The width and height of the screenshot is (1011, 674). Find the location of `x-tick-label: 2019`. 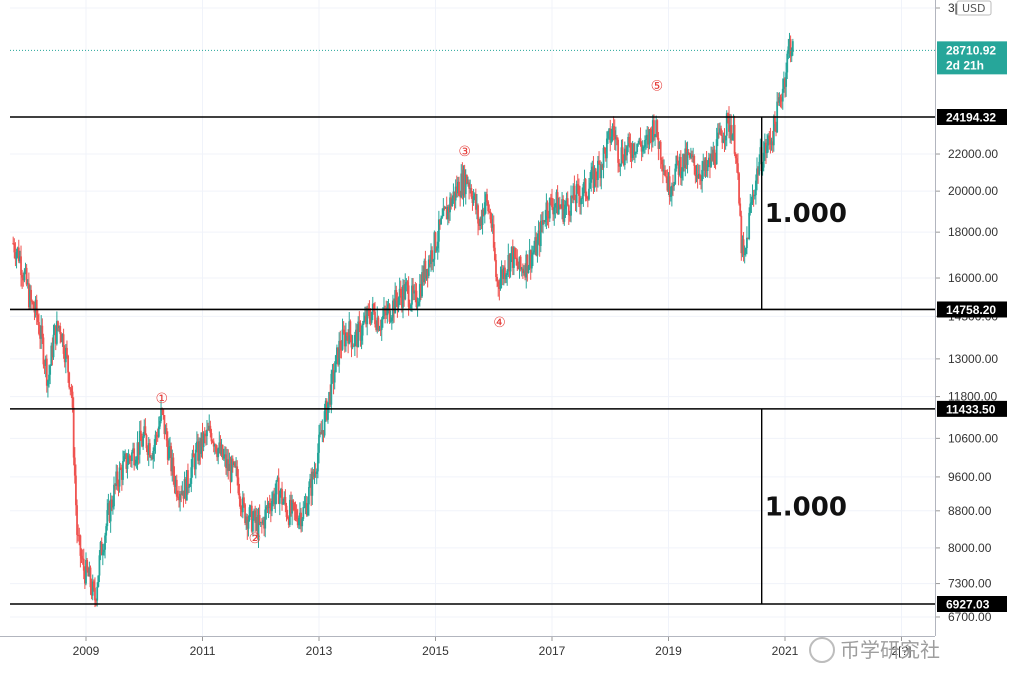

x-tick-label: 2019 is located at coordinates (668, 651).